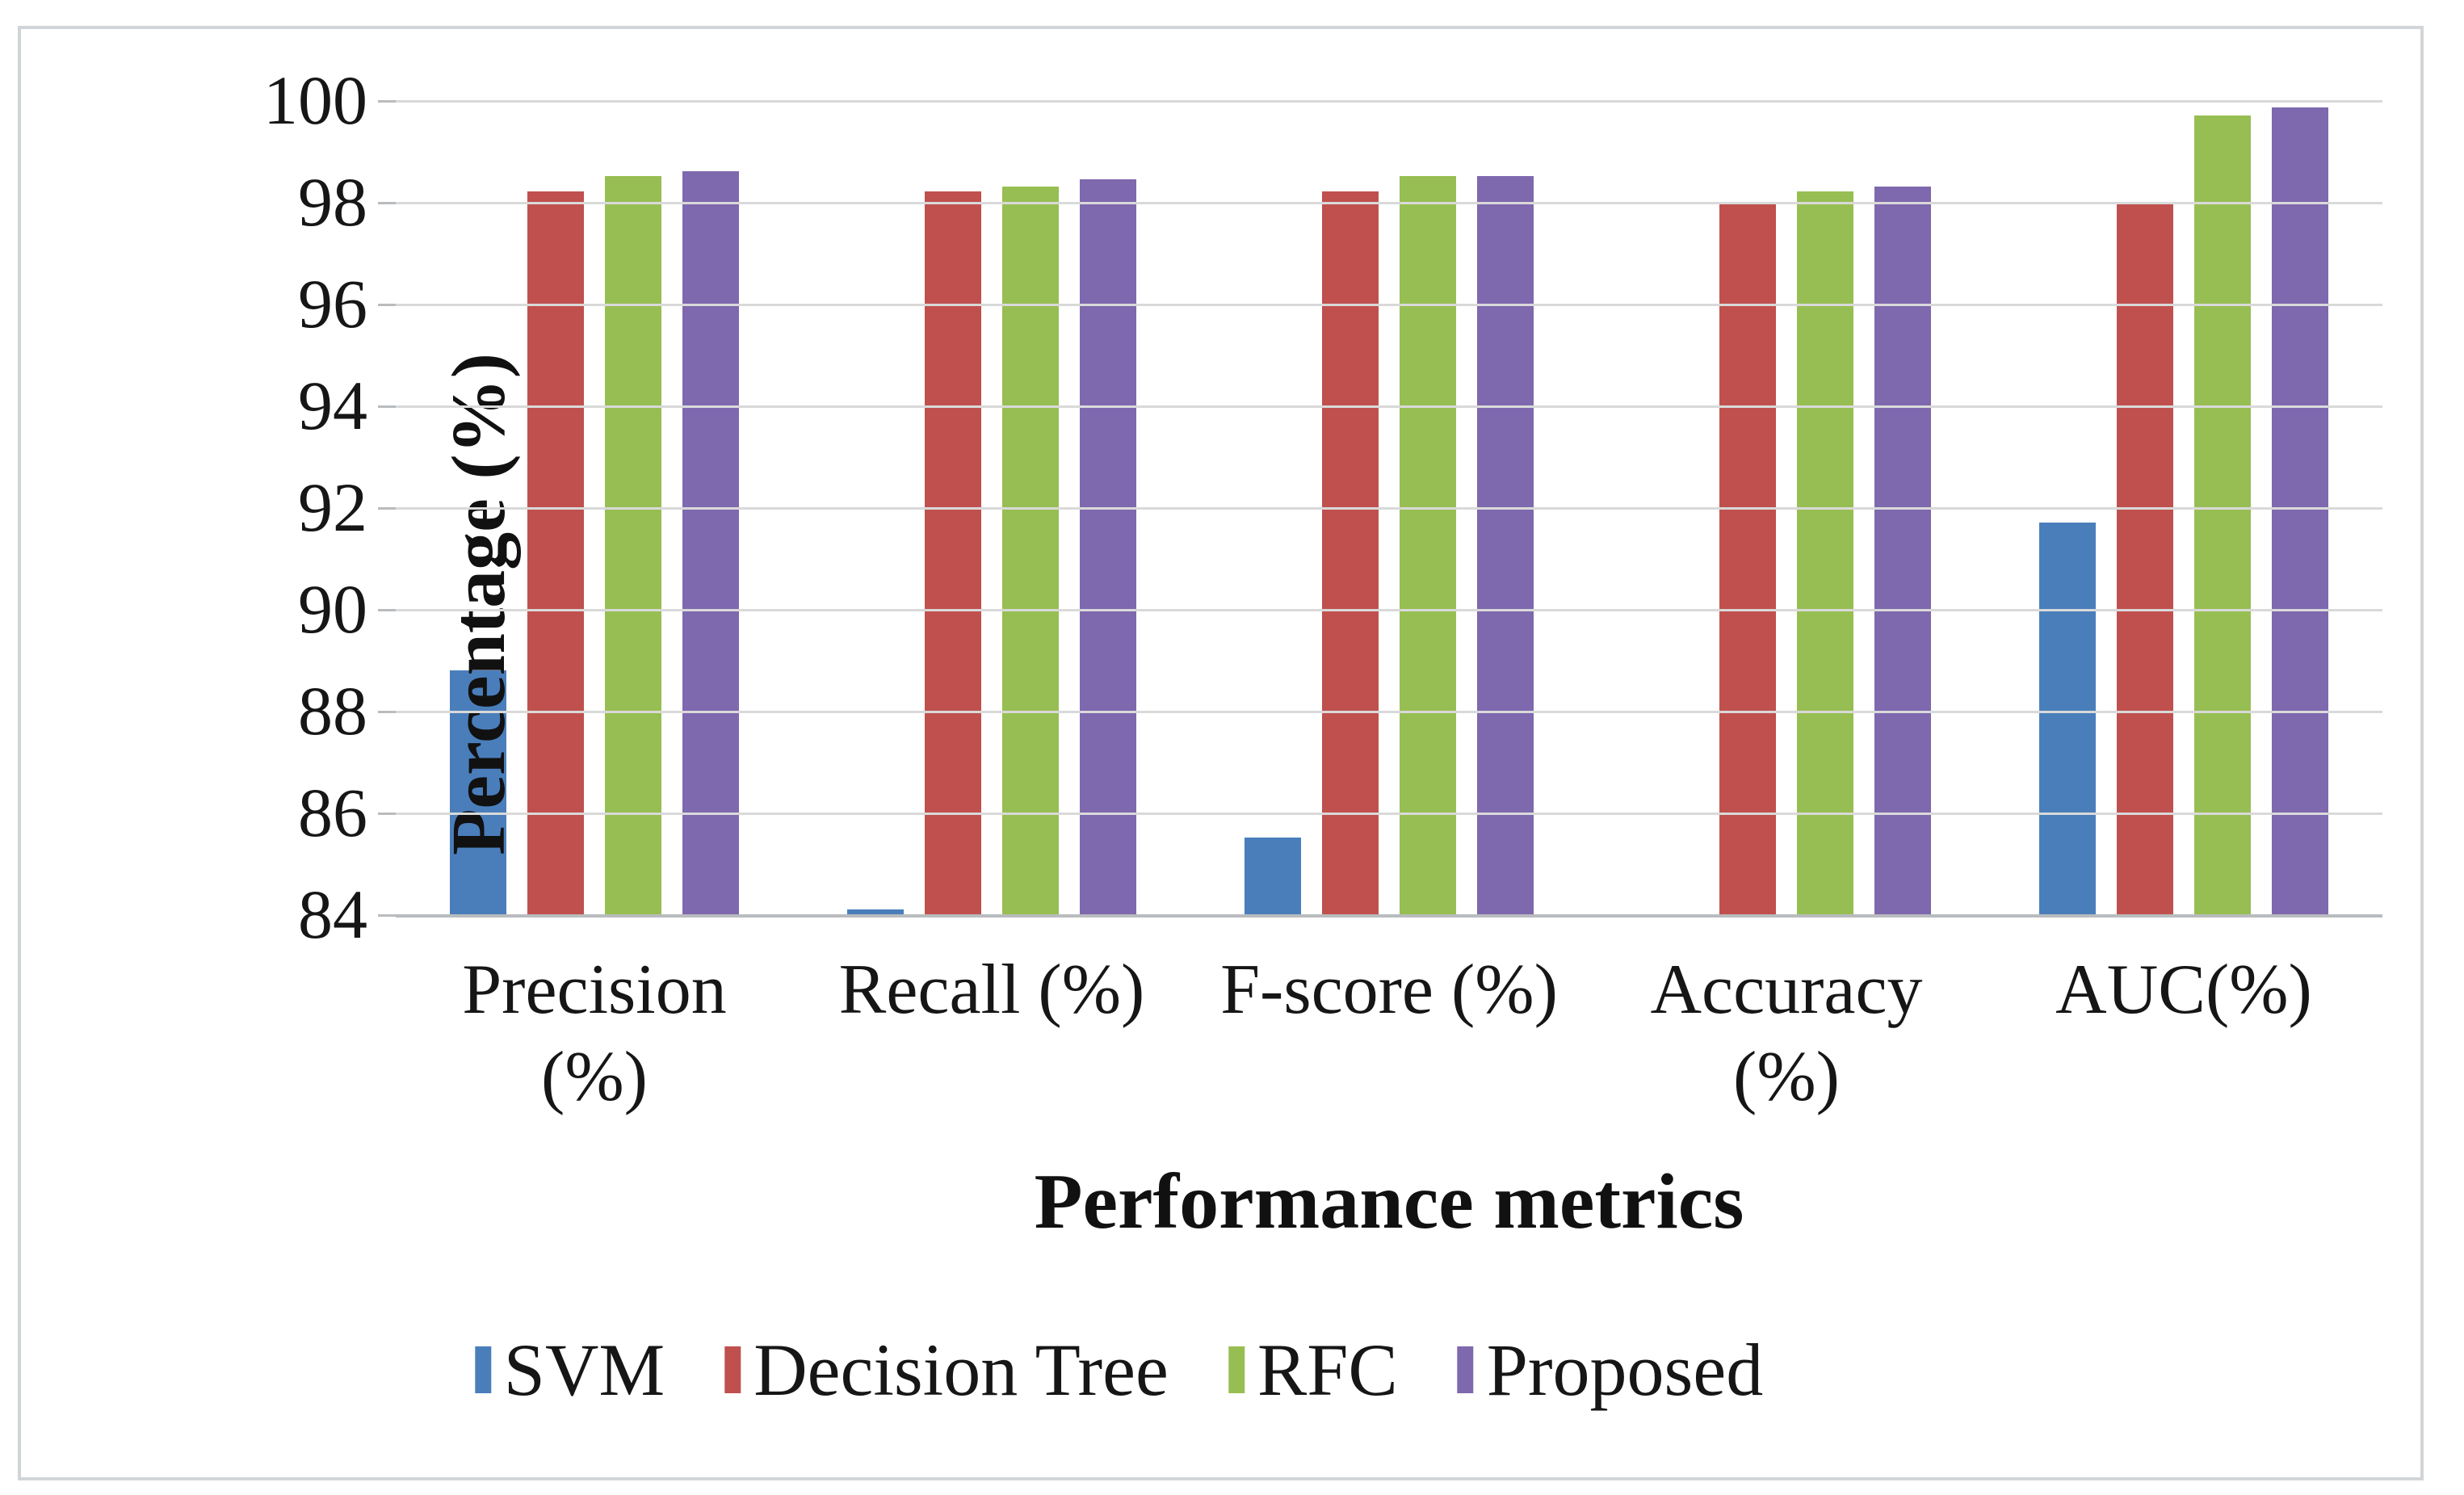 This screenshot has width=2464, height=1495. I want to click on legend-item-svm: SVM, so click(569, 1370).